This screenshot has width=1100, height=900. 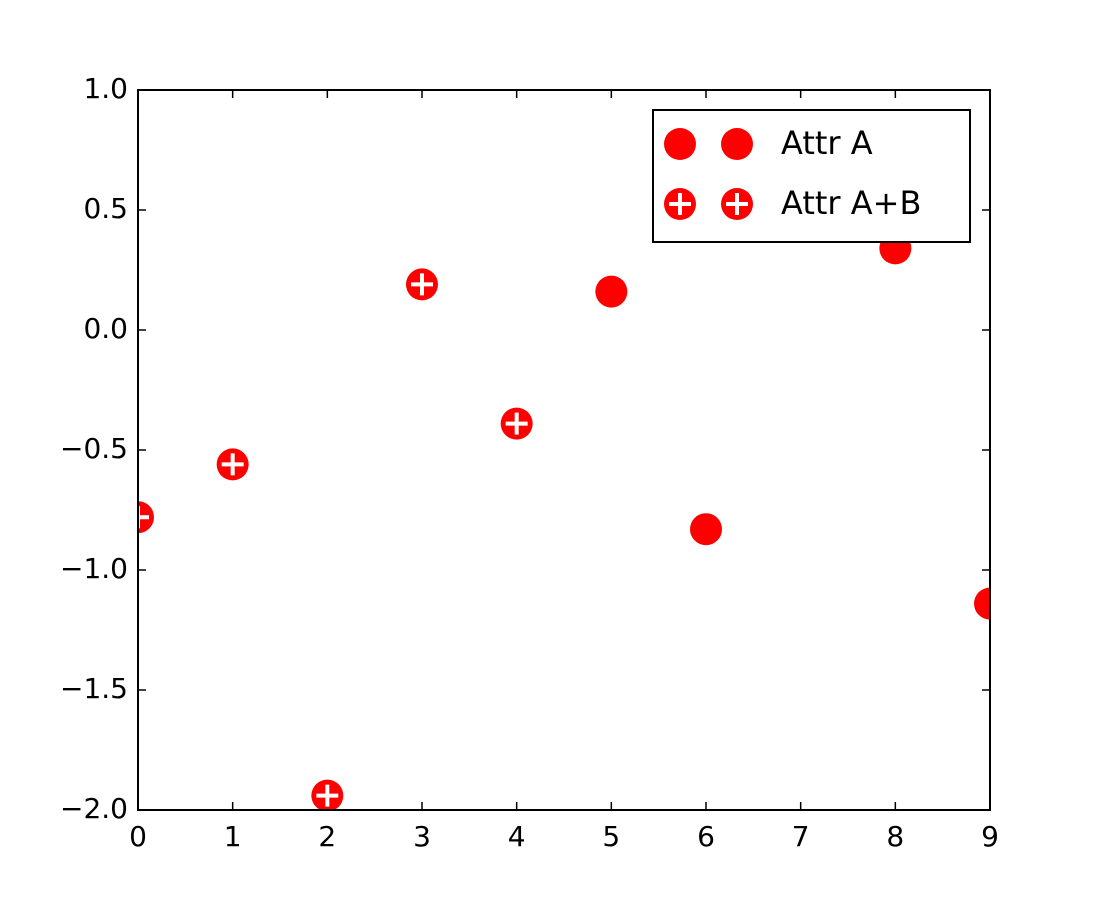 I want to click on legend: Attr A Attr A+B, so click(x=811, y=176).